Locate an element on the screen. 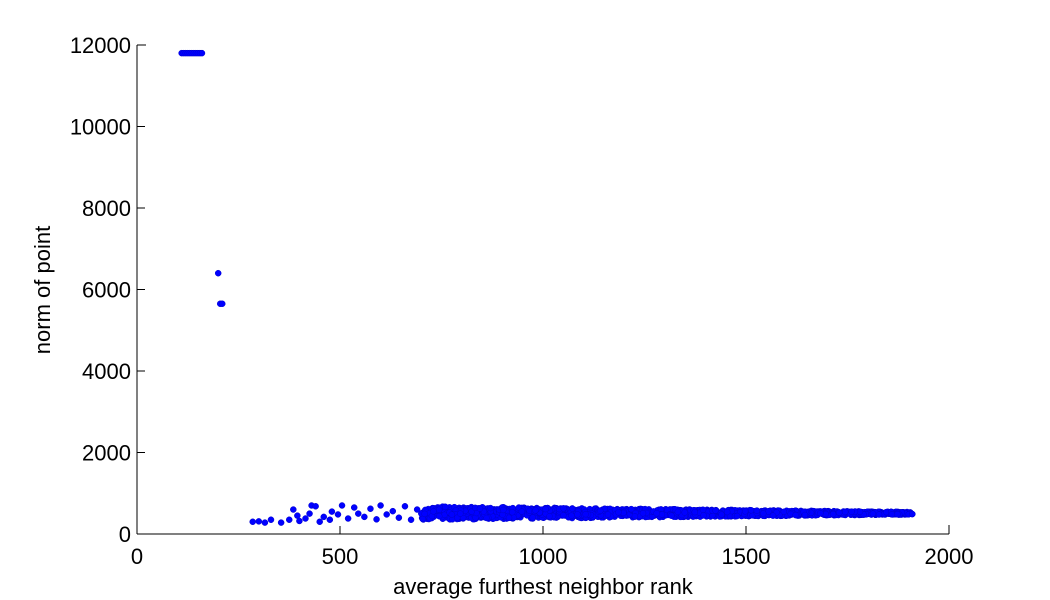 The height and width of the screenshot is (600, 1050). x-tick-label: 2000 is located at coordinates (949, 556).